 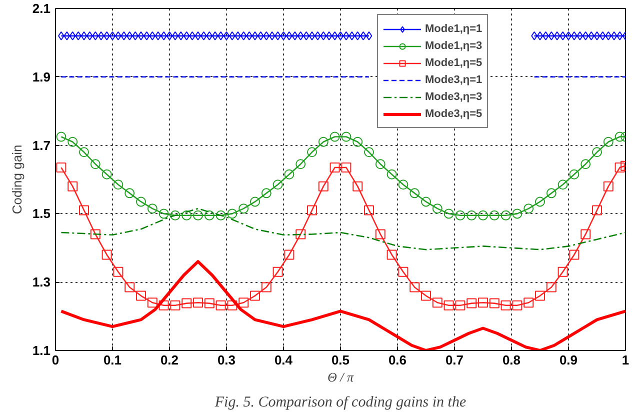 I want to click on x-tick-label: 0.7, so click(x=454, y=360).